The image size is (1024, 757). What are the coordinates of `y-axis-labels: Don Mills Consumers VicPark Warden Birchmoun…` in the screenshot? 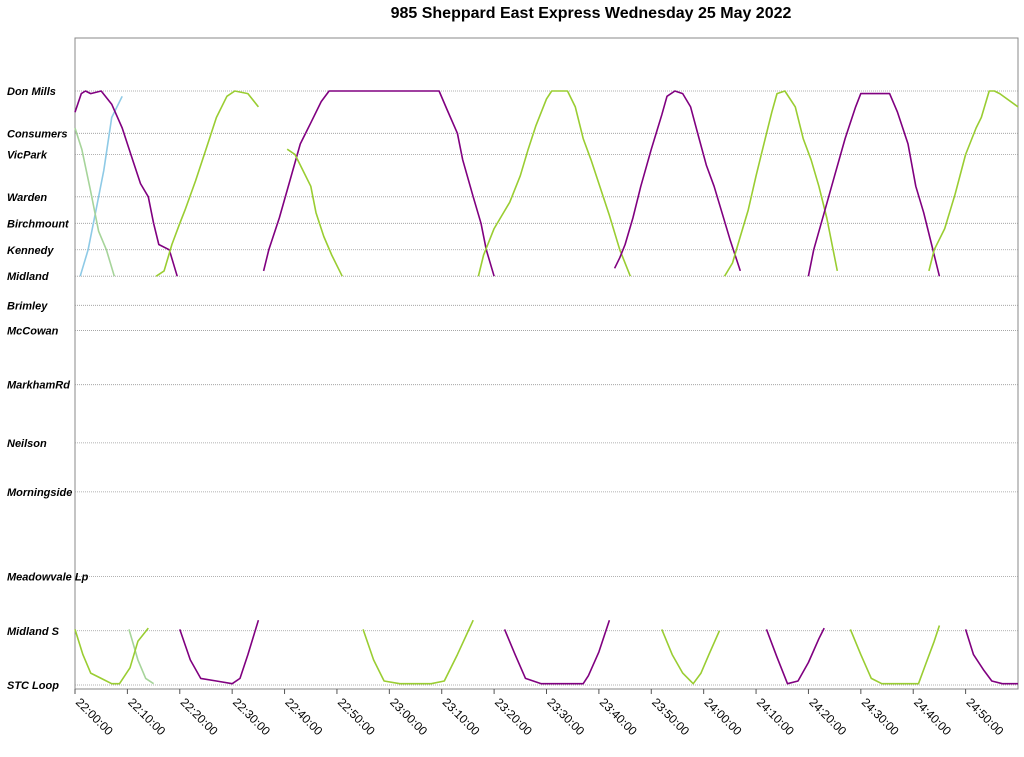 It's located at (48, 389).